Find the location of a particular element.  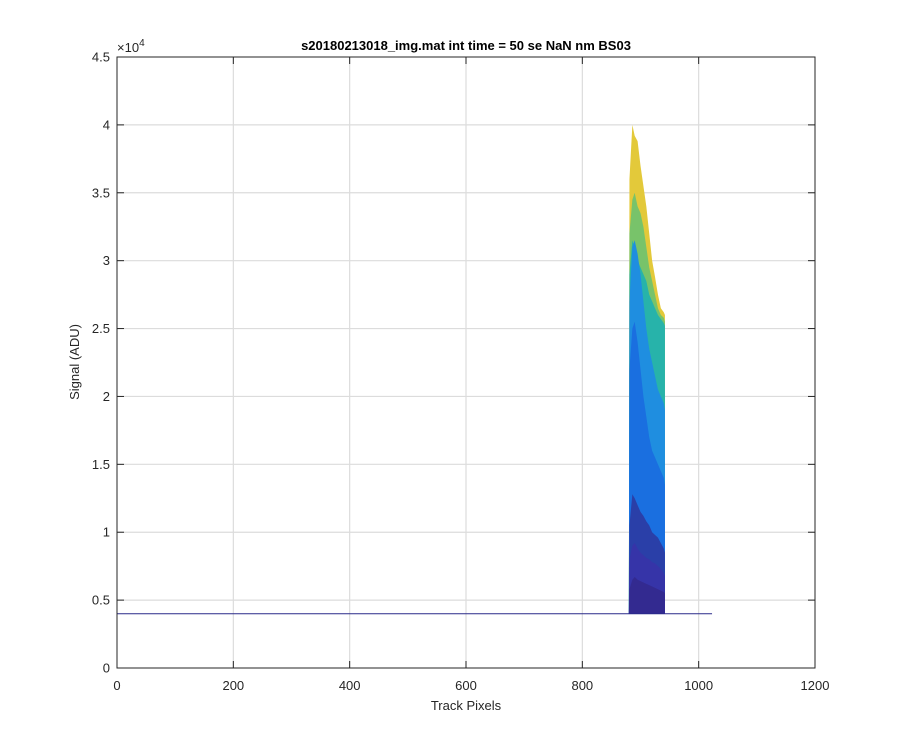

x-tick-label: 800 is located at coordinates (582, 685).